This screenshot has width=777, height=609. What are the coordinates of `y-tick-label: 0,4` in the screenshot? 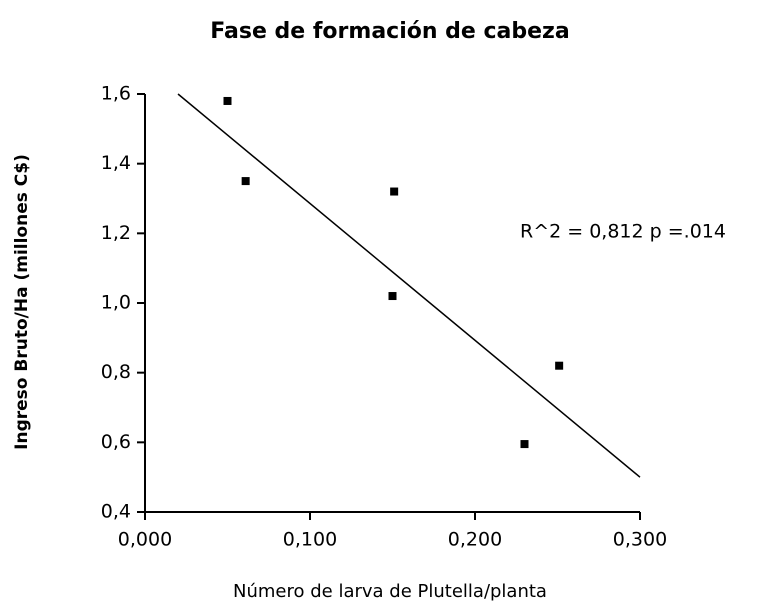 It's located at (116, 512).